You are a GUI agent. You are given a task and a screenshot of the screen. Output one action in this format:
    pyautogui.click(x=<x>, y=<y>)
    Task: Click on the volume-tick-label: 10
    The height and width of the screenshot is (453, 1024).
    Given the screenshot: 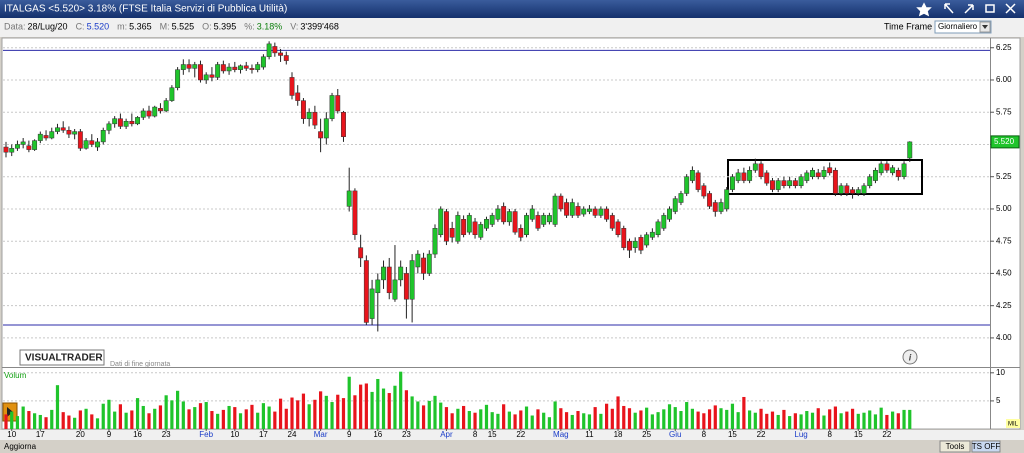 What is the action you would take?
    pyautogui.click(x=1000, y=372)
    